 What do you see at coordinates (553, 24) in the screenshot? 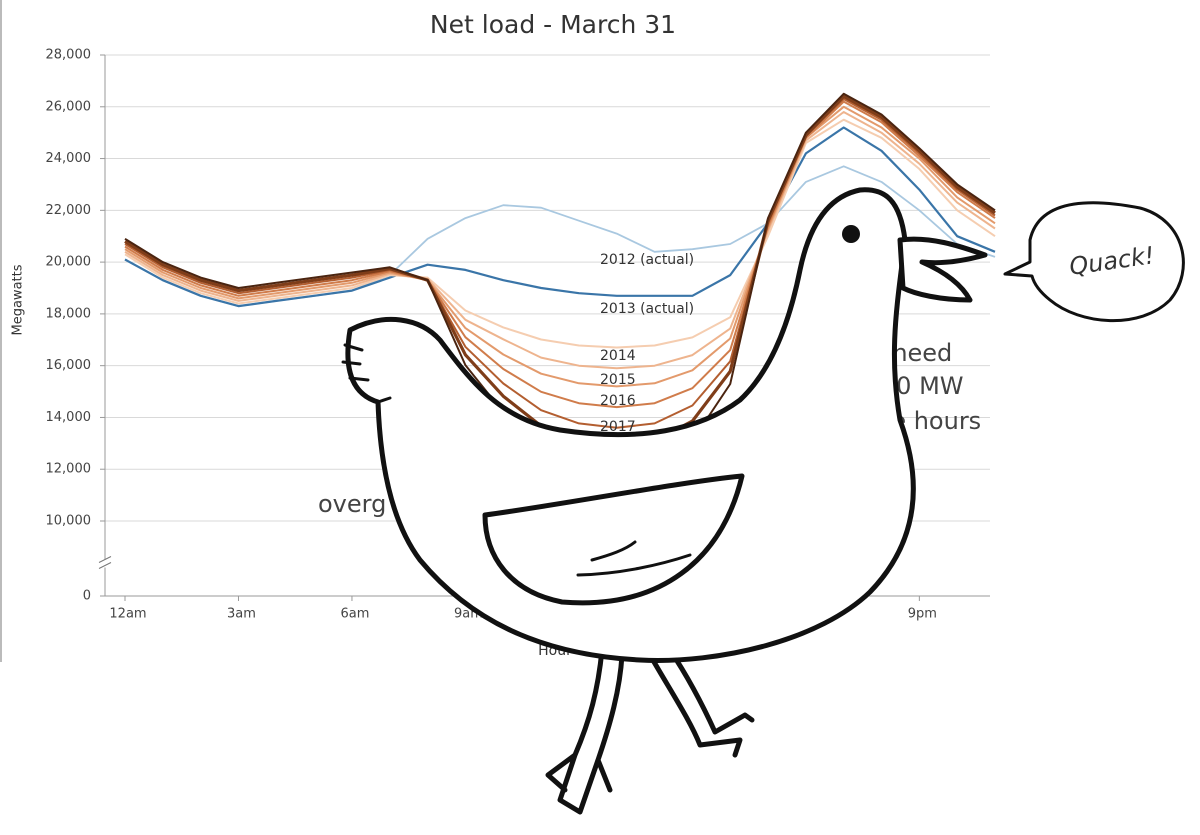
I see `chart-title: Net load - March 31` at bounding box center [553, 24].